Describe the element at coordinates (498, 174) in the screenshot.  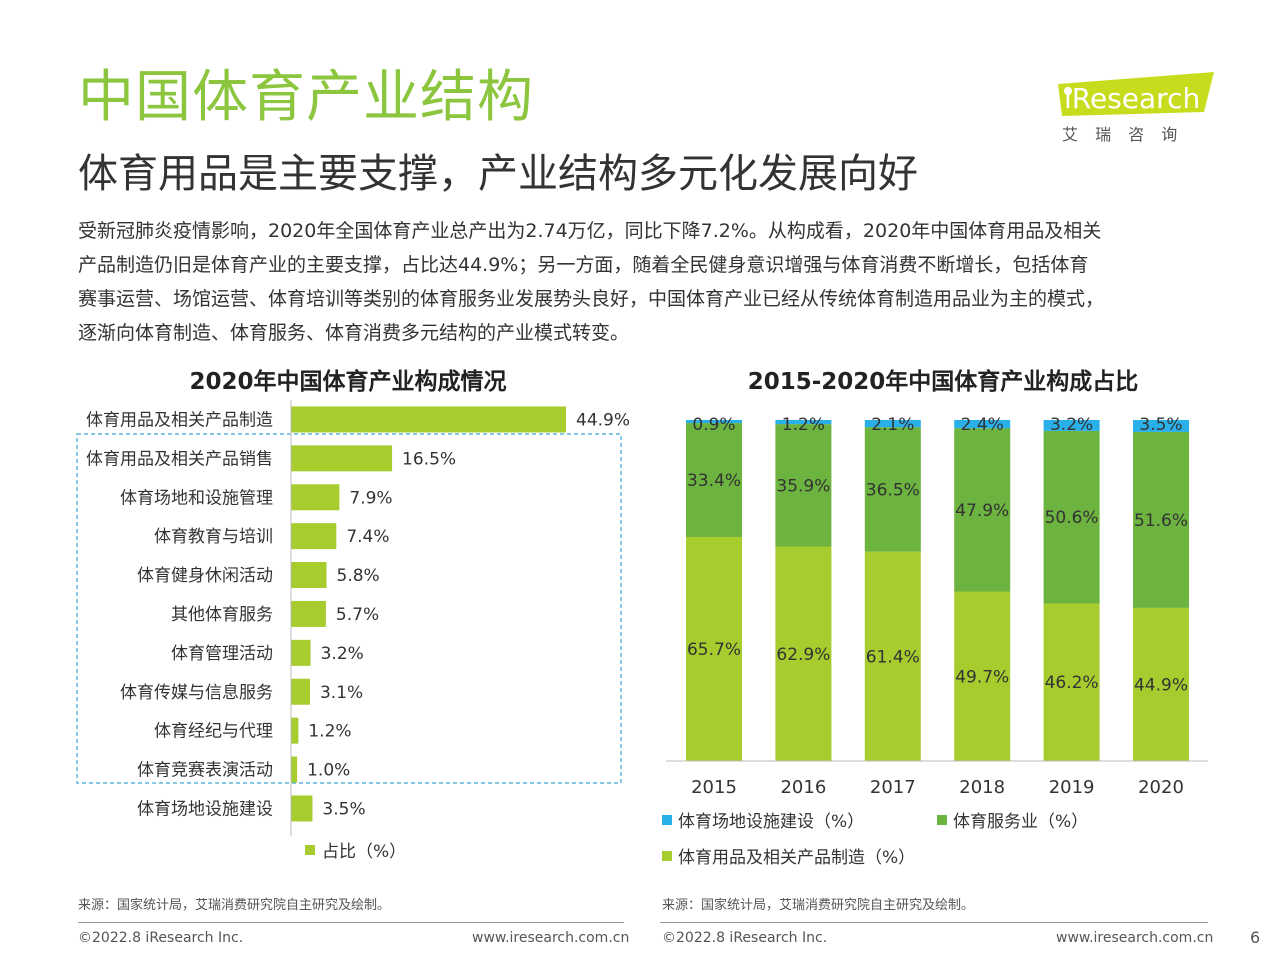
I see `page-subtitle: 体育用品是主要支撑，产业结构多元化发展向好` at that location.